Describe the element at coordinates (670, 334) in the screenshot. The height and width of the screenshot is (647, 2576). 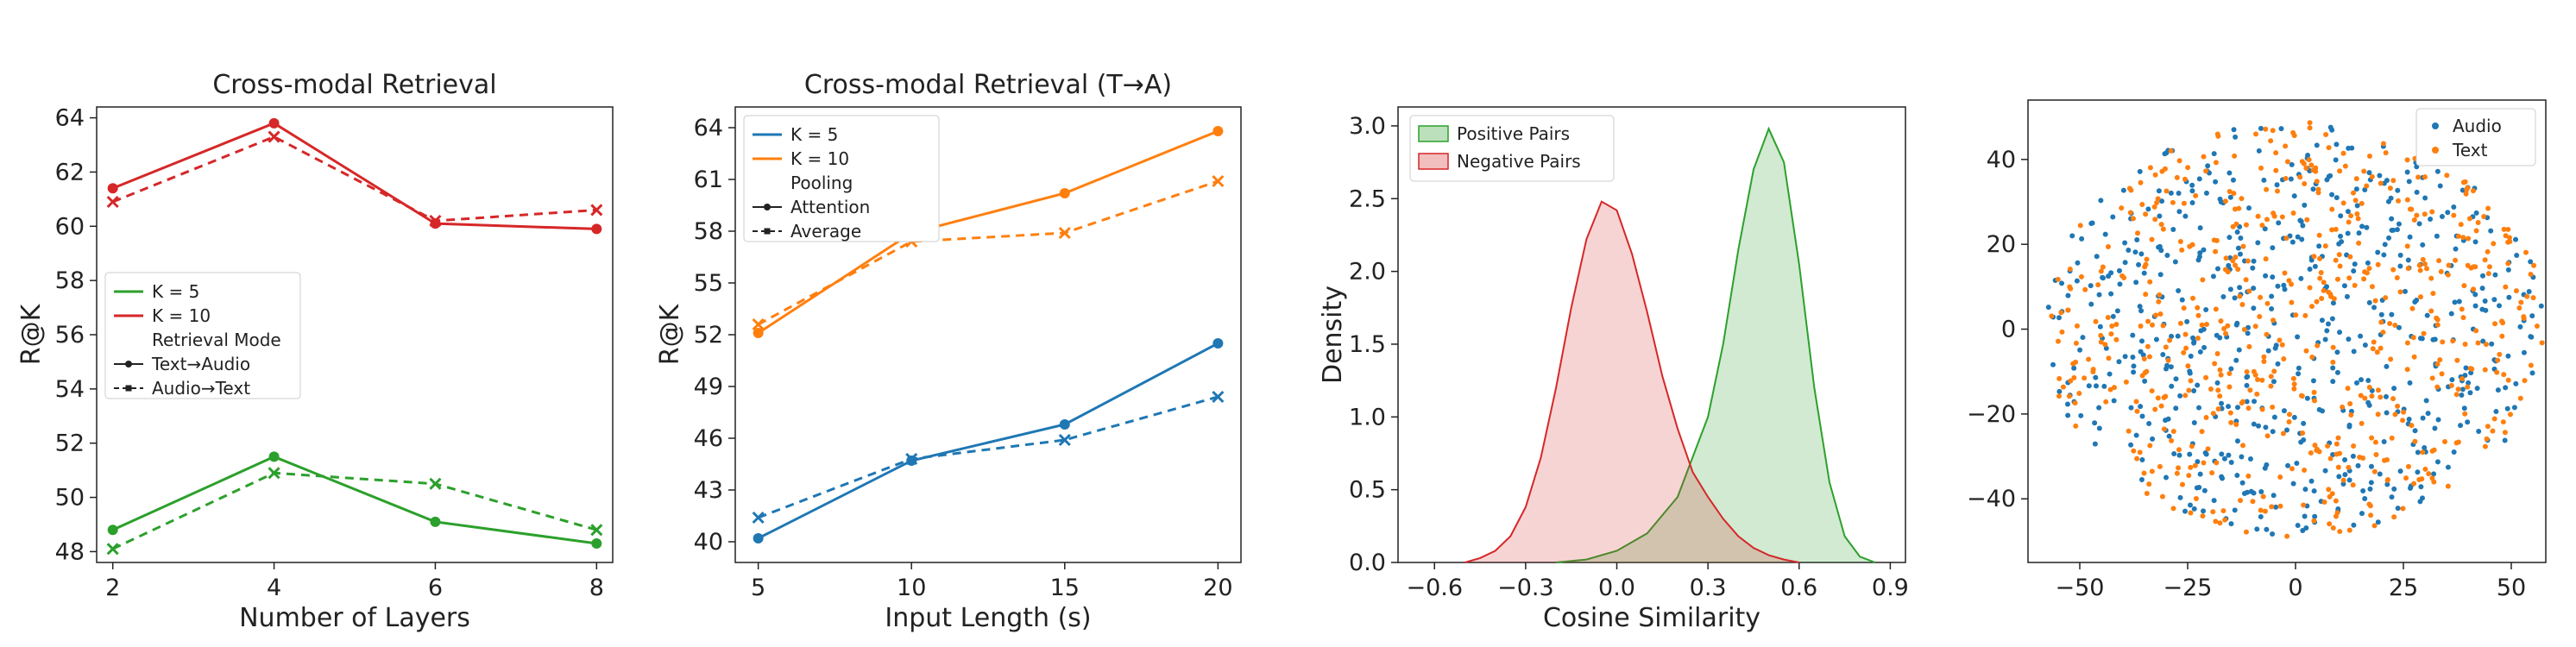
I see `y-axis-label-input-length: R@K` at that location.